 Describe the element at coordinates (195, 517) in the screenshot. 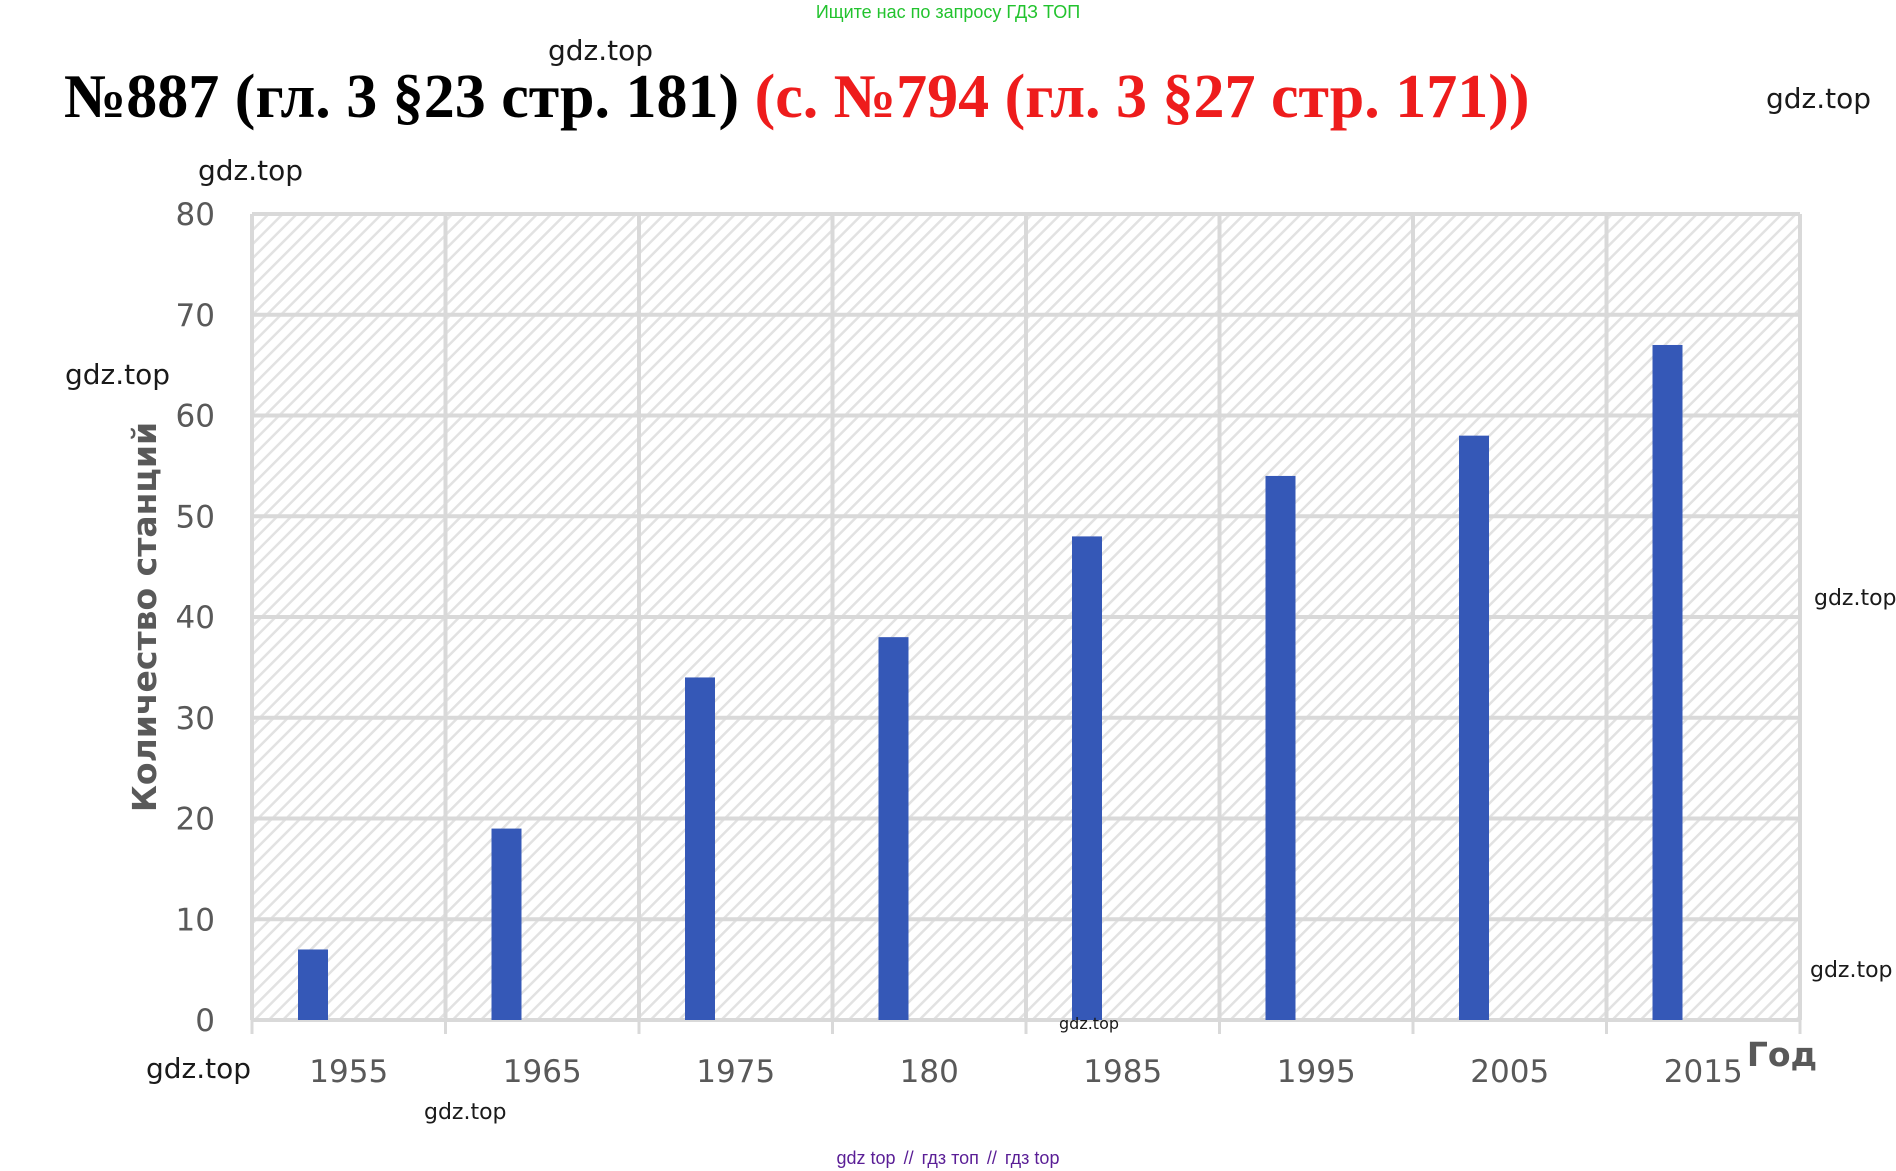

I see `y-tick-label: 50` at that location.